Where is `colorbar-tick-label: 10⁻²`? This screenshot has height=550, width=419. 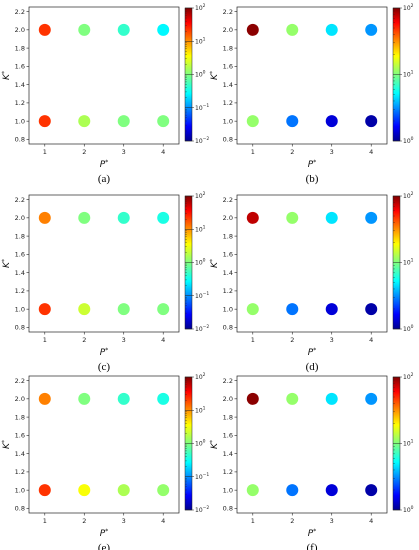
colorbar-tick-label: 10⁻² is located at coordinates (202, 328).